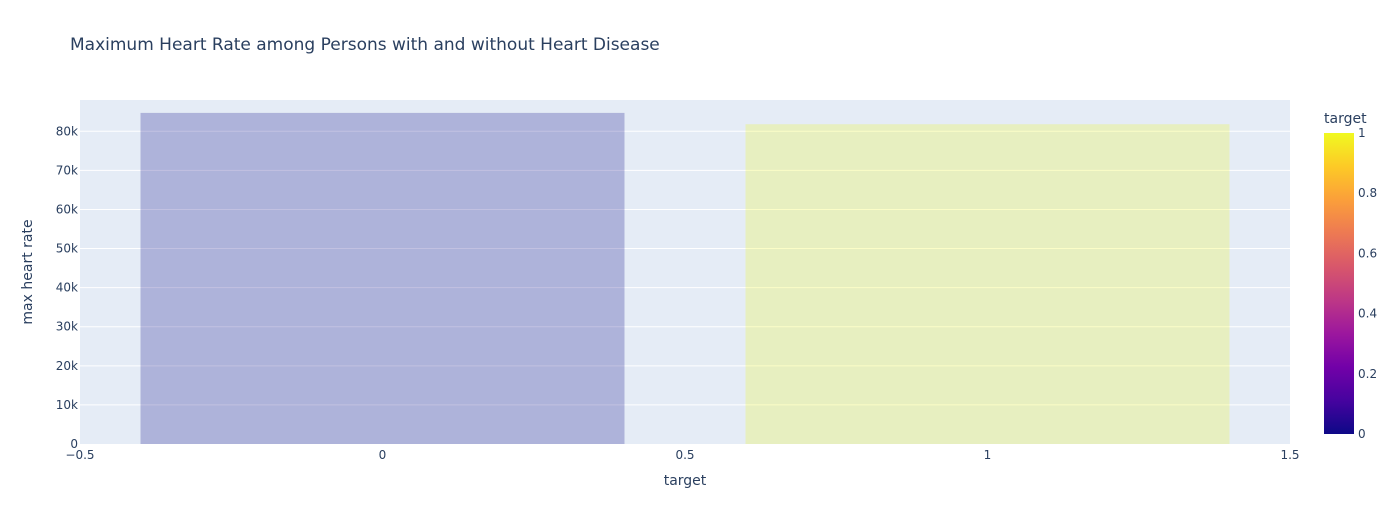 This screenshot has width=1396, height=525. What do you see at coordinates (1367, 314) in the screenshot?
I see `colorbar-tick-label-2: 0.4` at bounding box center [1367, 314].